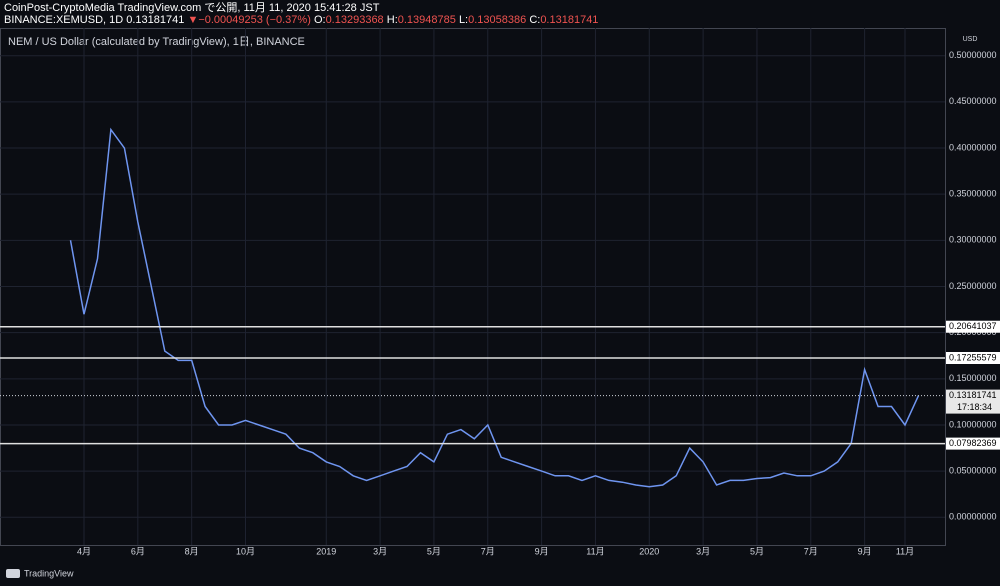  Describe the element at coordinates (970, 39) in the screenshot. I see `currency: USD` at that location.